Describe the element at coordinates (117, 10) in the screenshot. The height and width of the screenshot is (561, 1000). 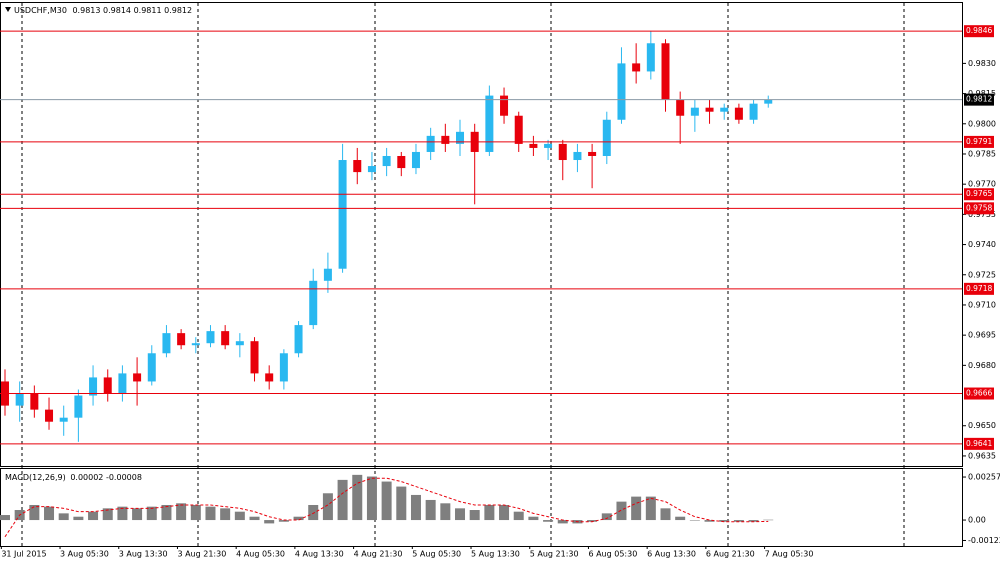
I see `high-value: 0.9814` at that location.